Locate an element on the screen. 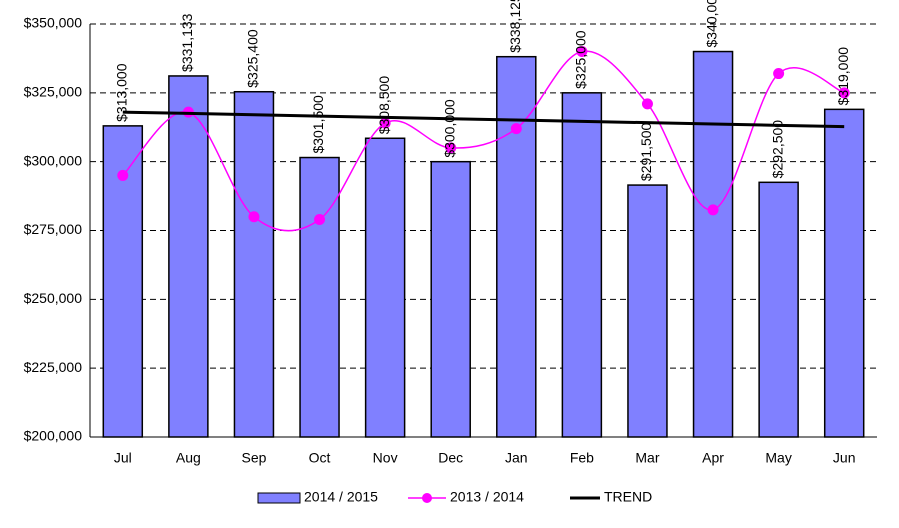 The width and height of the screenshot is (899, 528). data-label: $308,500 is located at coordinates (384, 105).